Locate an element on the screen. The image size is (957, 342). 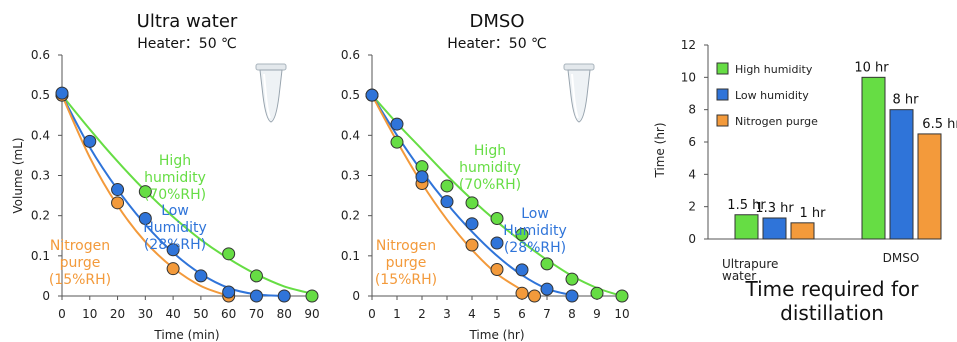
bar-y-tick-label: 8 is located at coordinates (692, 110).